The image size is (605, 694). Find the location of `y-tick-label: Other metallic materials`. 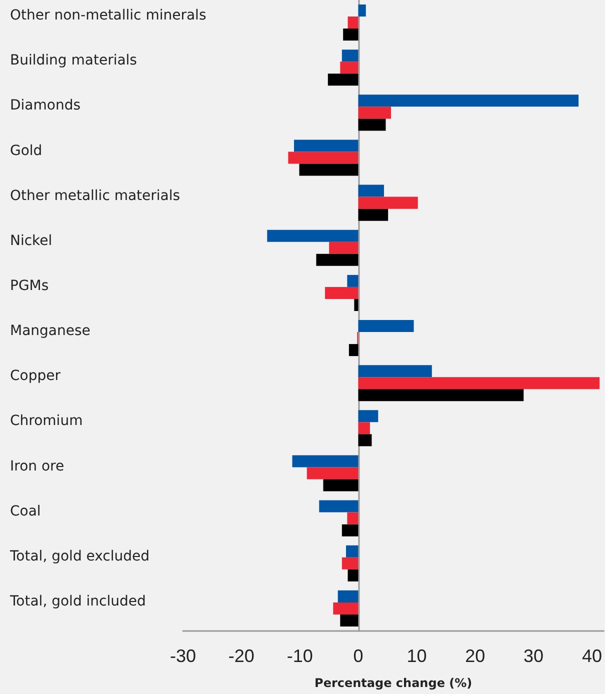

y-tick-label: Other metallic materials is located at coordinates (95, 196).